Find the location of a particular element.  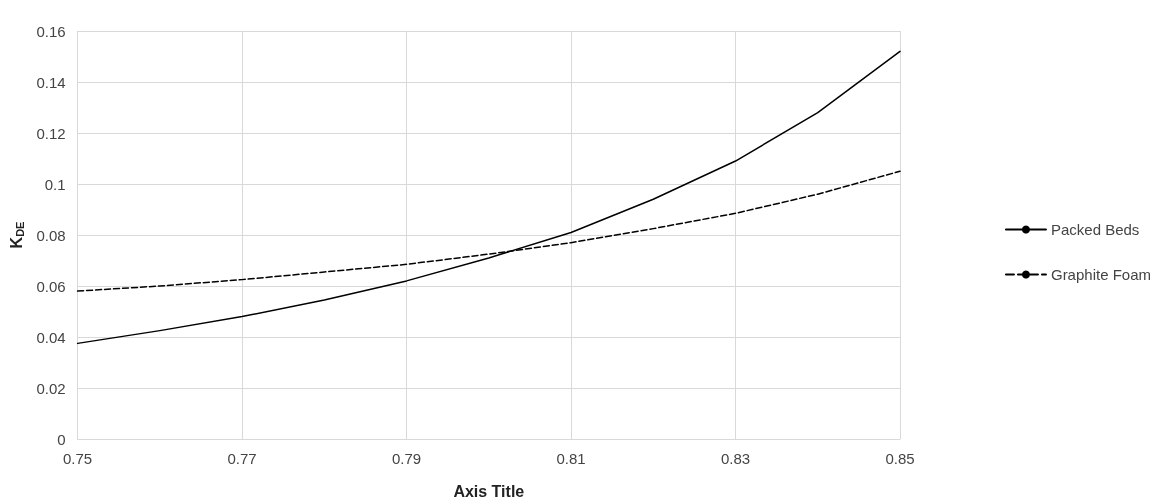

x-tick-label: 0.79 is located at coordinates (406, 458).